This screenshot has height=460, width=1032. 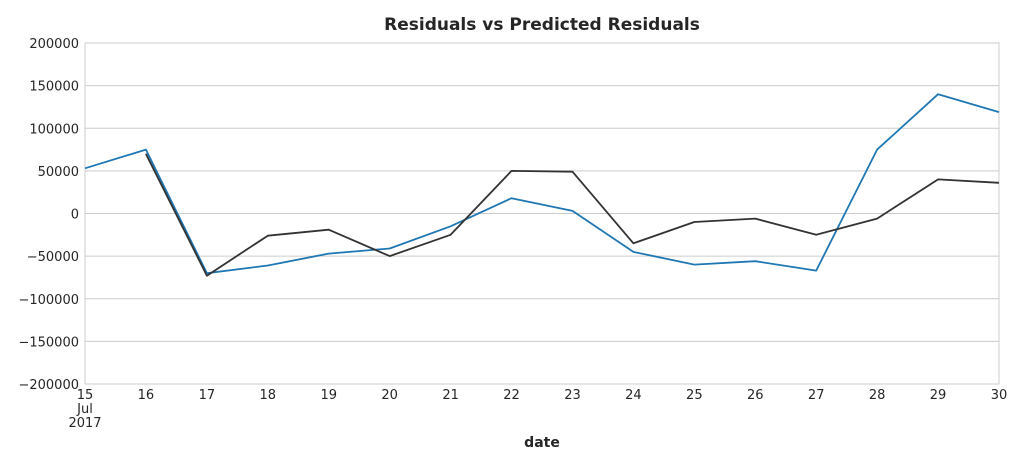 I want to click on x-tick-sublabel: 2017, so click(x=84, y=423).